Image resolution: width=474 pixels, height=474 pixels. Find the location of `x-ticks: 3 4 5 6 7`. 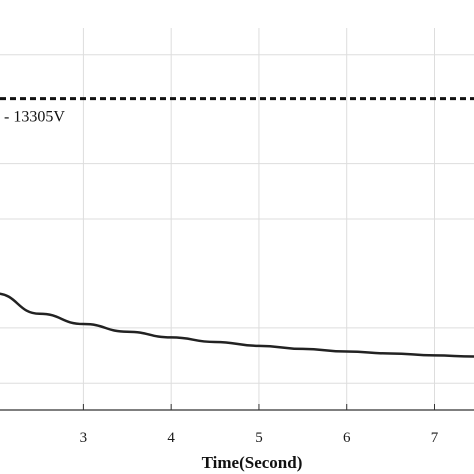

x-ticks: 3 4 5 6 7 is located at coordinates (259, 425).